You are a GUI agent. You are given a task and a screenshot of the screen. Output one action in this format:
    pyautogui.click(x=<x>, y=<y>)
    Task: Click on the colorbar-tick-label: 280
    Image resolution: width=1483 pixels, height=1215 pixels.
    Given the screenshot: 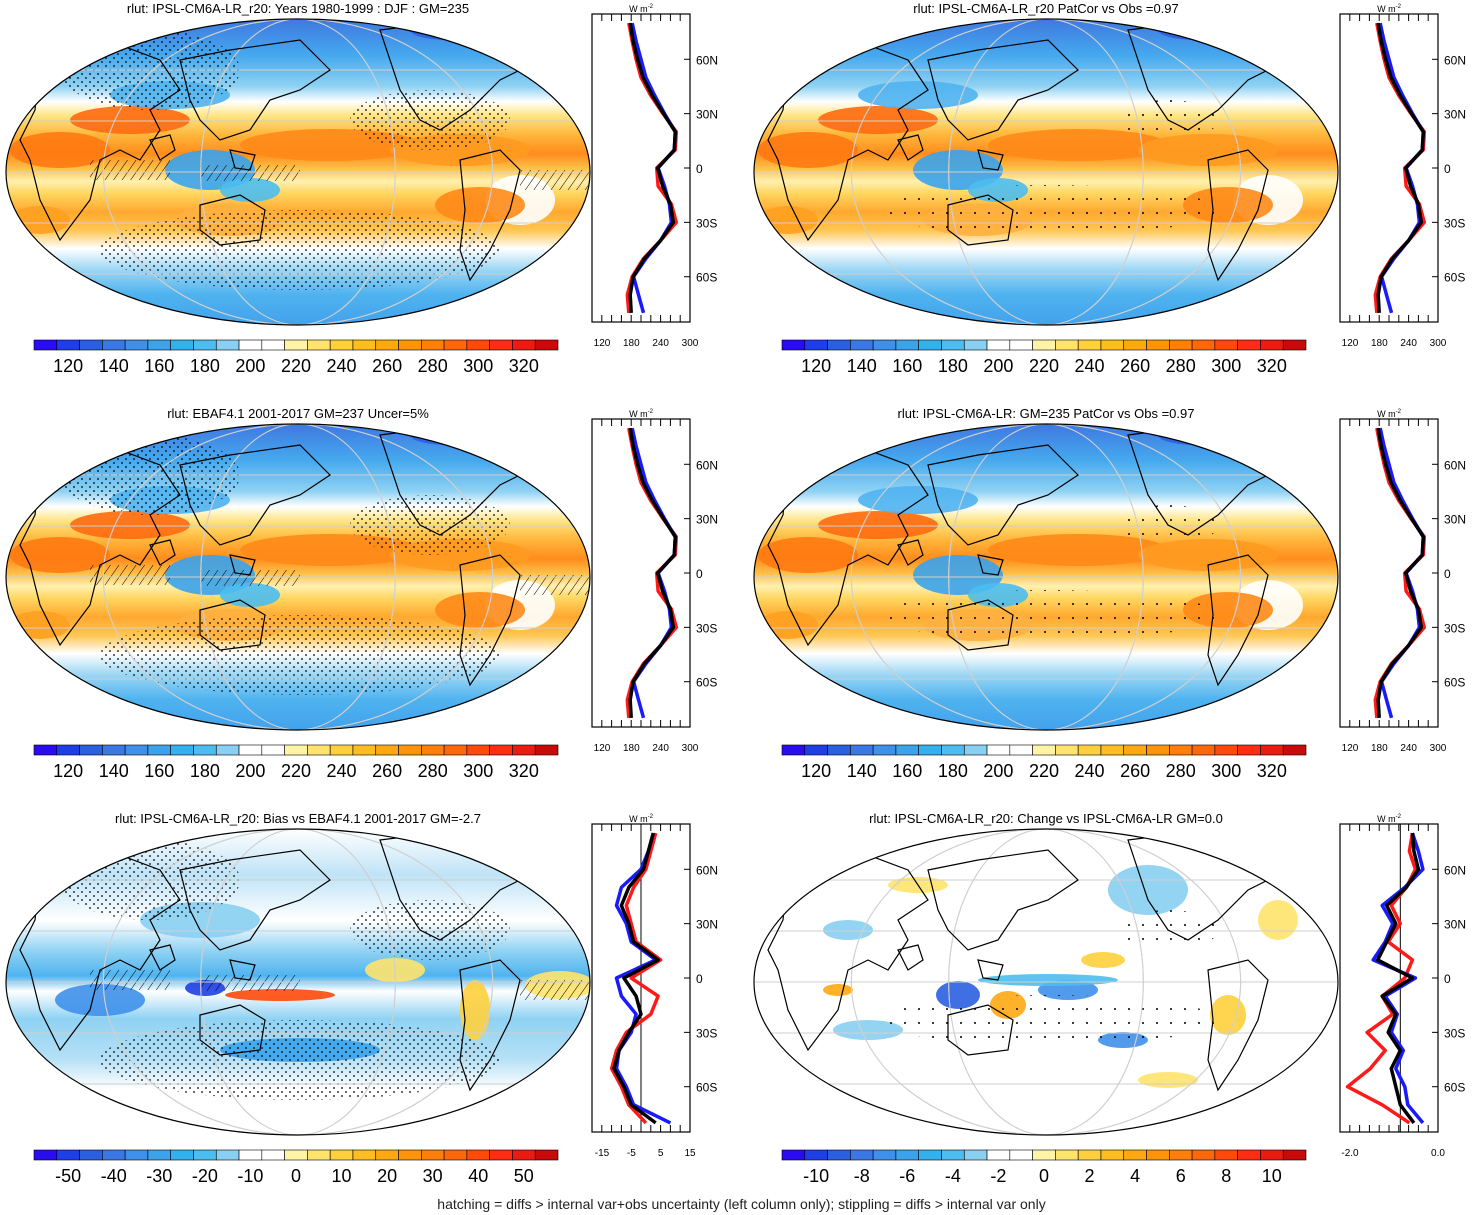 What is the action you would take?
    pyautogui.click(x=433, y=366)
    